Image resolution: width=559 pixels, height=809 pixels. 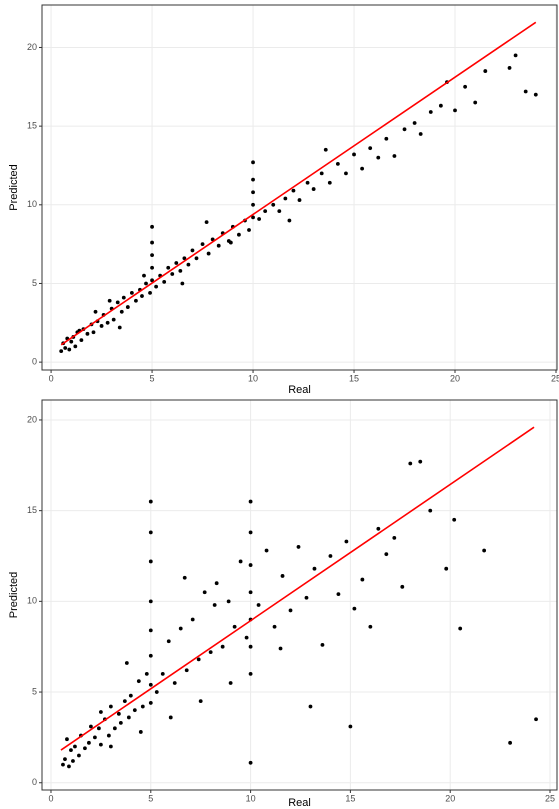 I want to click on y-axis-title: Predicted, so click(x=14, y=187).